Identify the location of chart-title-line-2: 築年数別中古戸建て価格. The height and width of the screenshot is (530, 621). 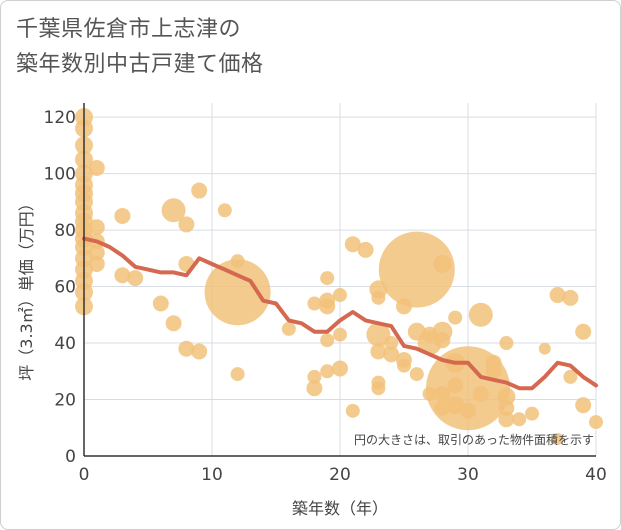
(140, 64).